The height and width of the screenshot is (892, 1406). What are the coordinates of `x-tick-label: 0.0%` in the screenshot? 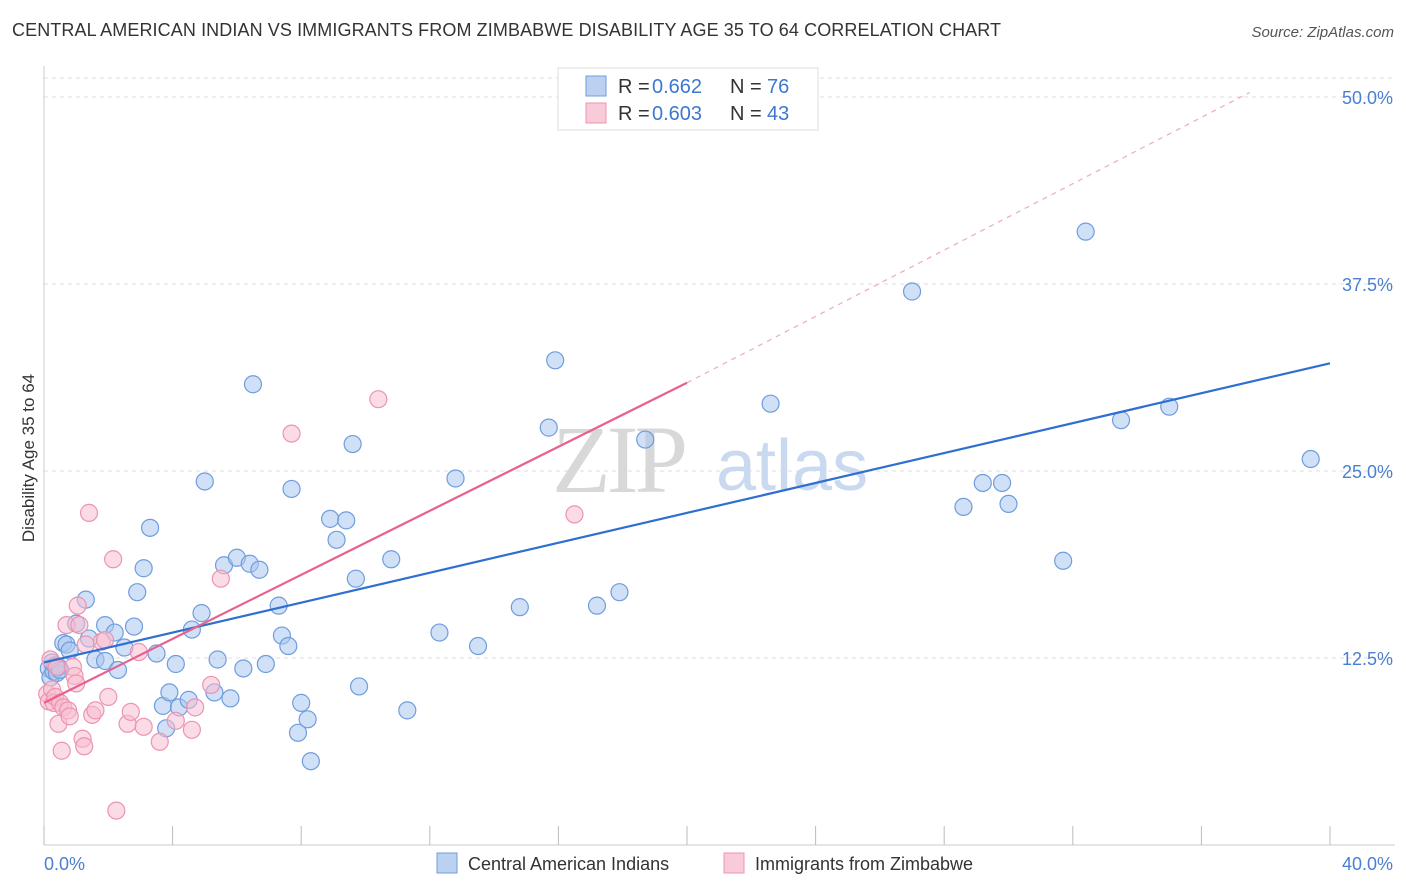 It's located at (64, 864).